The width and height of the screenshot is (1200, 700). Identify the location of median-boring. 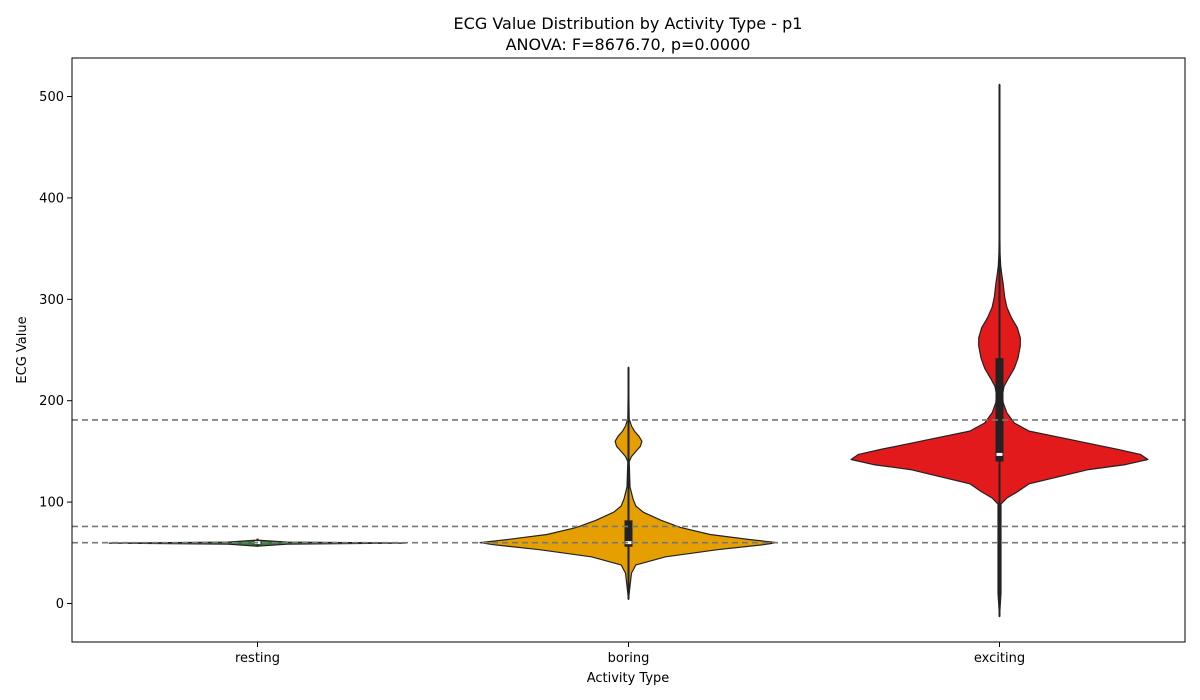
(628, 543).